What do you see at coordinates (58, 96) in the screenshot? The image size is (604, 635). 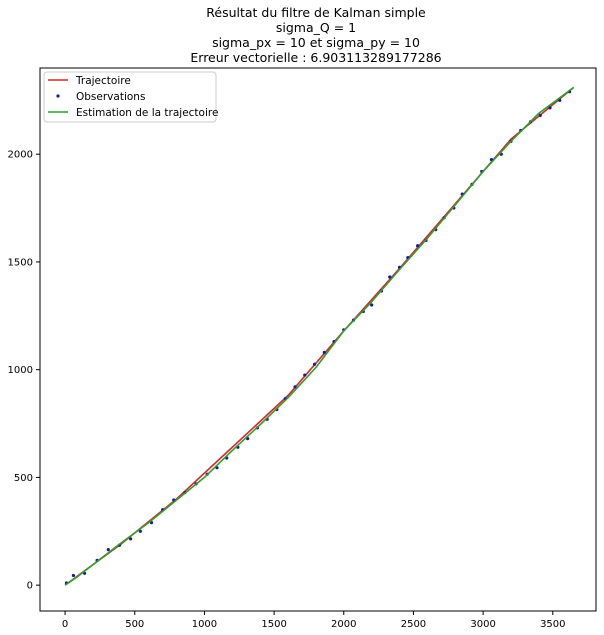 I see `legend-swatch-observations` at bounding box center [58, 96].